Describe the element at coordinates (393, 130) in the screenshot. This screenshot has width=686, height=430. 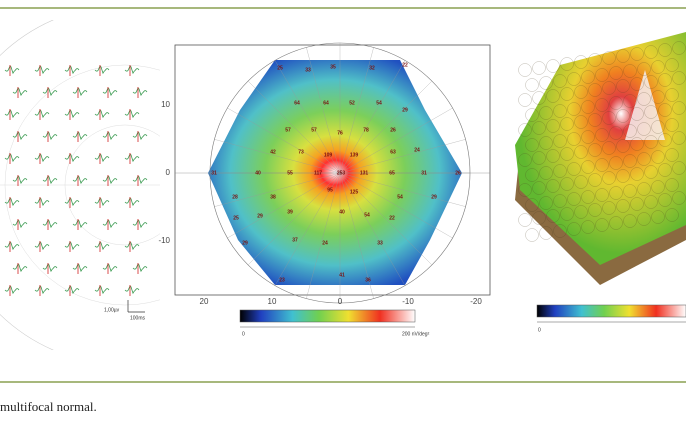
I see `value-label: 26` at that location.